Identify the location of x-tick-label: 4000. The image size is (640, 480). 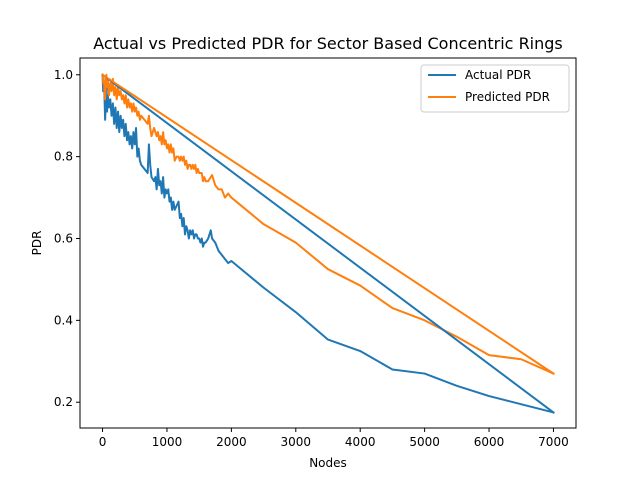
(360, 442).